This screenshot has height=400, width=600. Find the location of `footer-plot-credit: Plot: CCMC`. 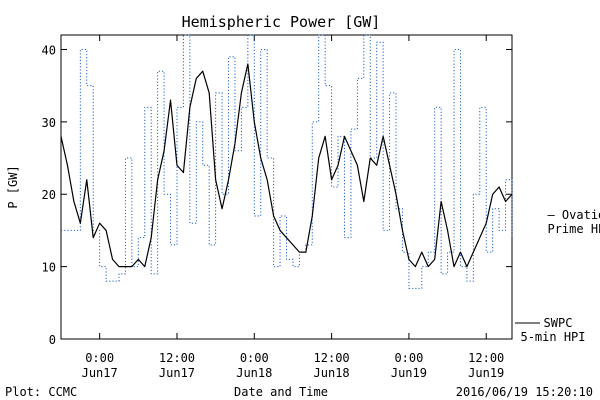

footer-plot-credit: Plot: CCMC is located at coordinates (41, 392).